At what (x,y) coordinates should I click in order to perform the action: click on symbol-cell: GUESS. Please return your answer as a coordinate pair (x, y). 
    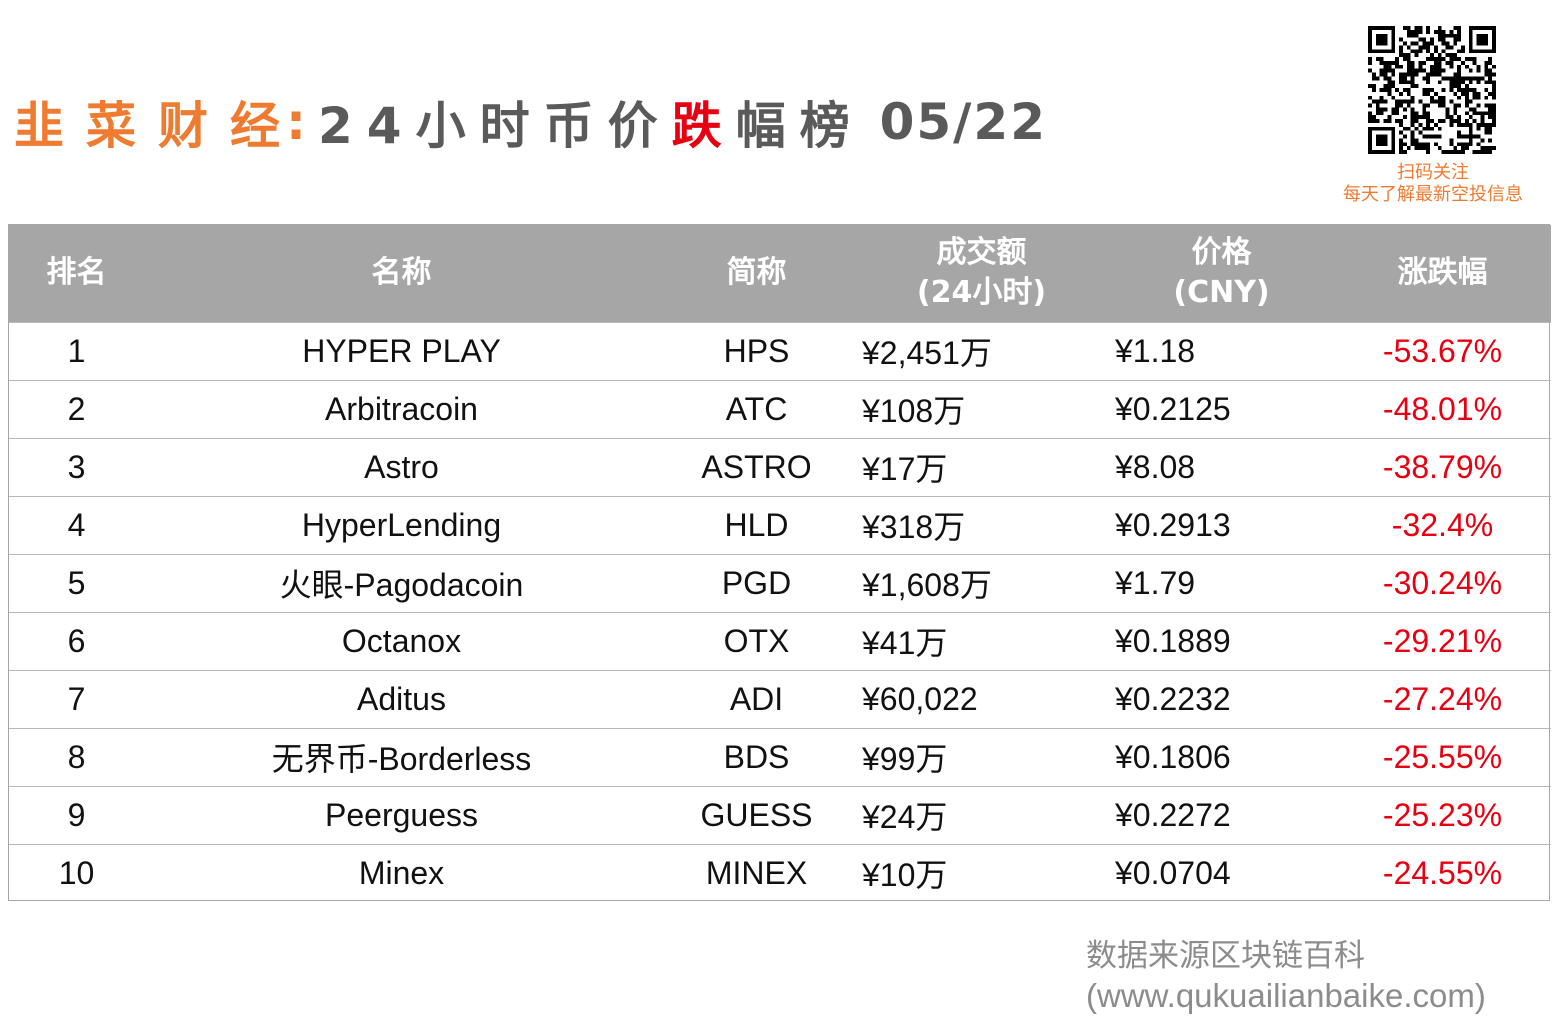
    Looking at the image, I should click on (756, 814).